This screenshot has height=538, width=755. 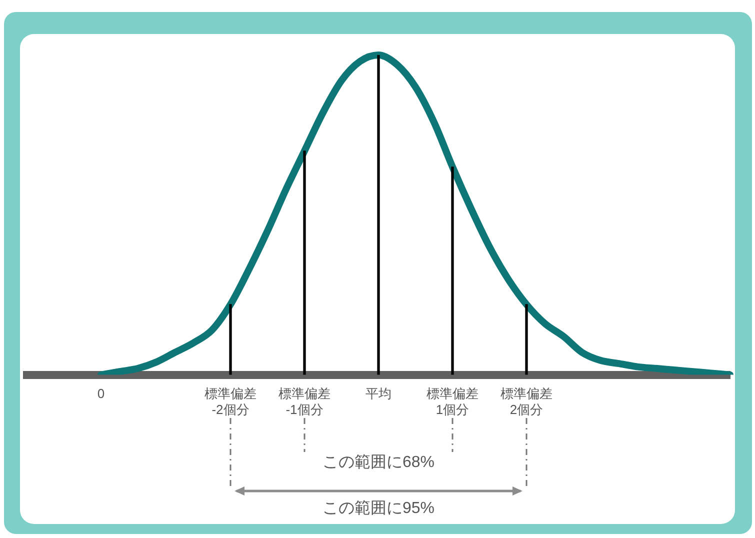 I want to click on x-tick-label: 平均, so click(x=379, y=394).